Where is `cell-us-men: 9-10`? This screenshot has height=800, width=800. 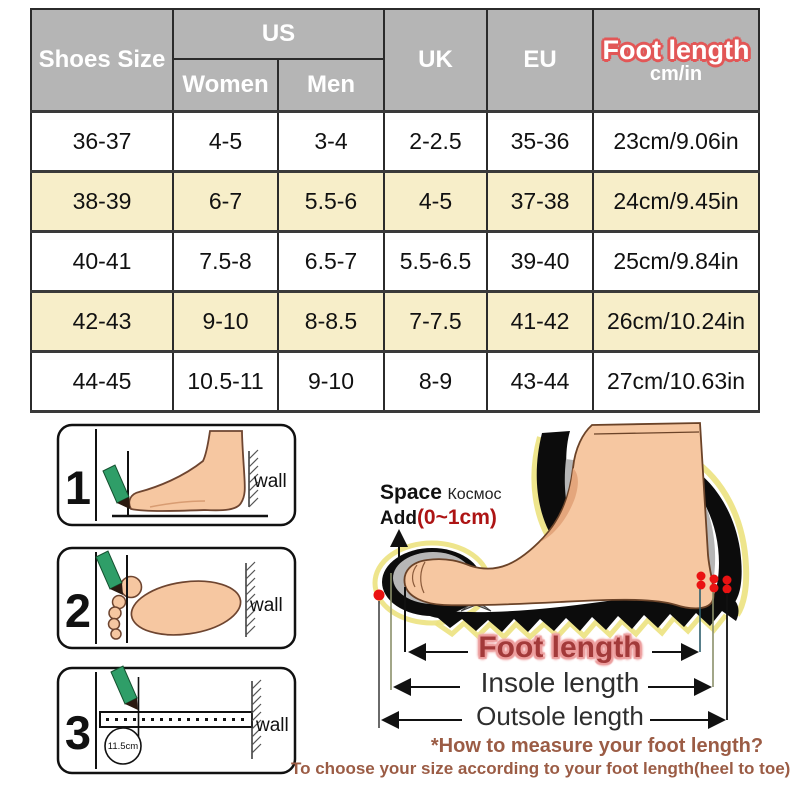 cell-us-men: 9-10 is located at coordinates (331, 381).